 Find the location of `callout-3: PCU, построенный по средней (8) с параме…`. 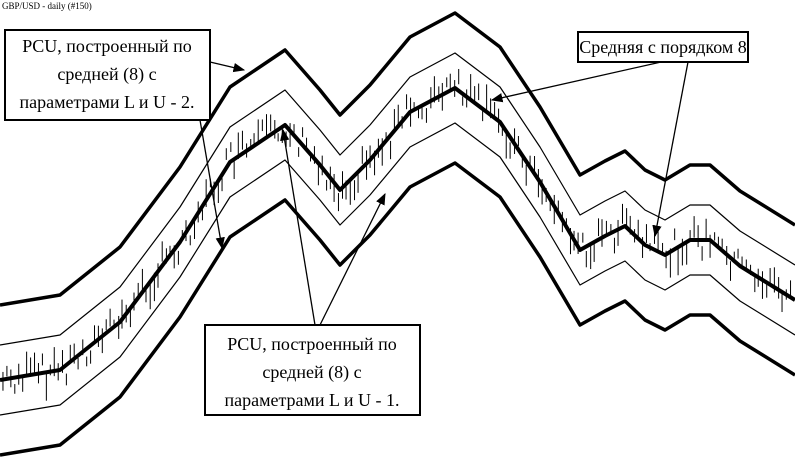

callout-3: PCU, построенный по средней (8) с параме… is located at coordinates (312, 370).